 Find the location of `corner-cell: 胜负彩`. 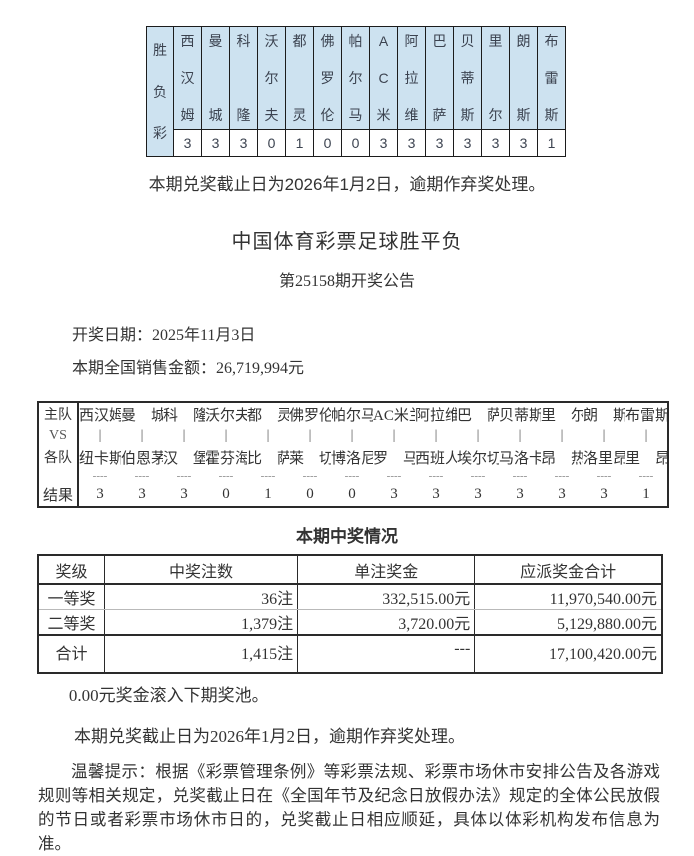

corner-cell: 胜负彩 is located at coordinates (160, 91).